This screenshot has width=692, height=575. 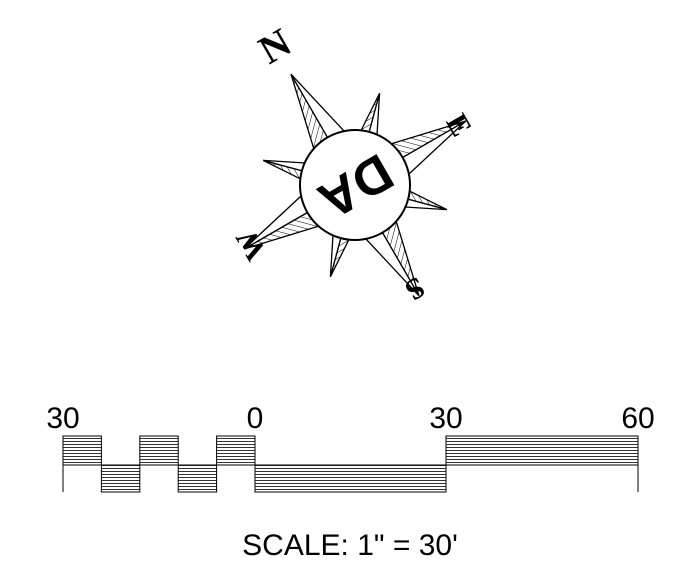 I want to click on scale-label: 60, so click(x=637, y=418).